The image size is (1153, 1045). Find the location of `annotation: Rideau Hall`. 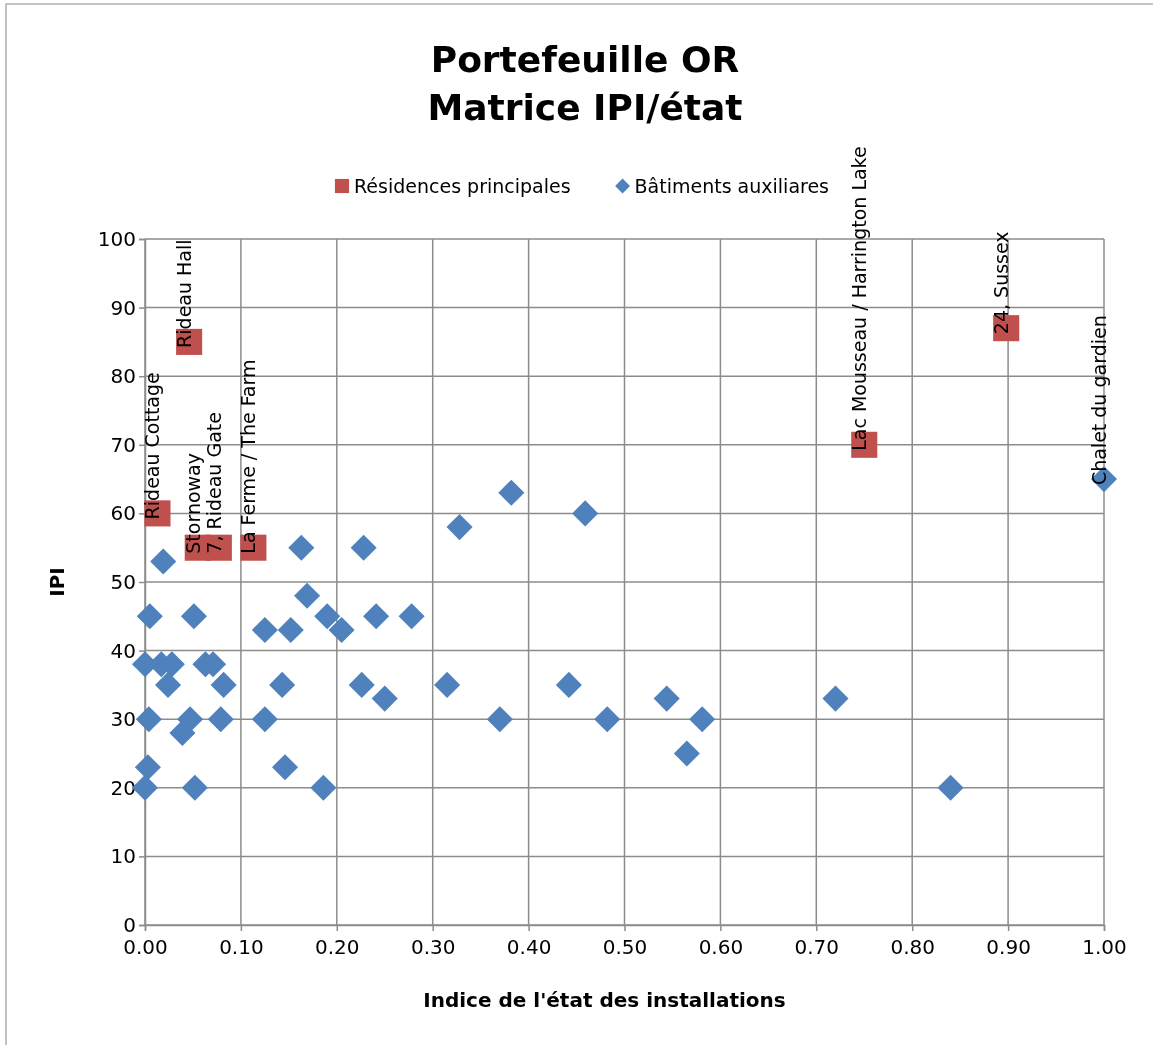

annotation: Rideau Hall is located at coordinates (184, 293).